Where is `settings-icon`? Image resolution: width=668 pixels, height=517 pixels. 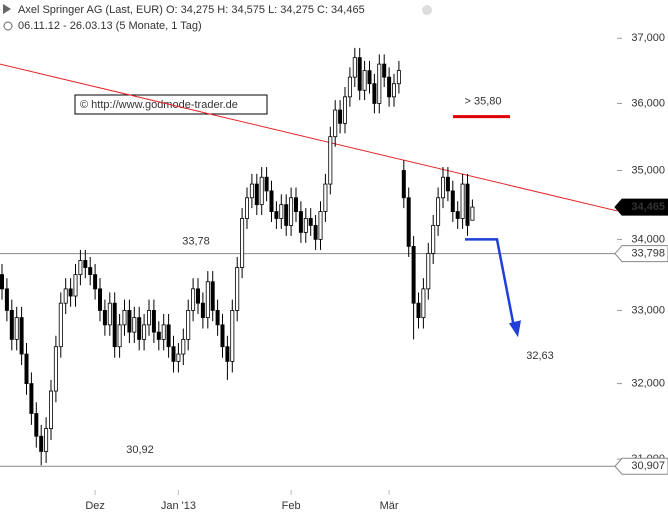
settings-icon is located at coordinates (427, 10).